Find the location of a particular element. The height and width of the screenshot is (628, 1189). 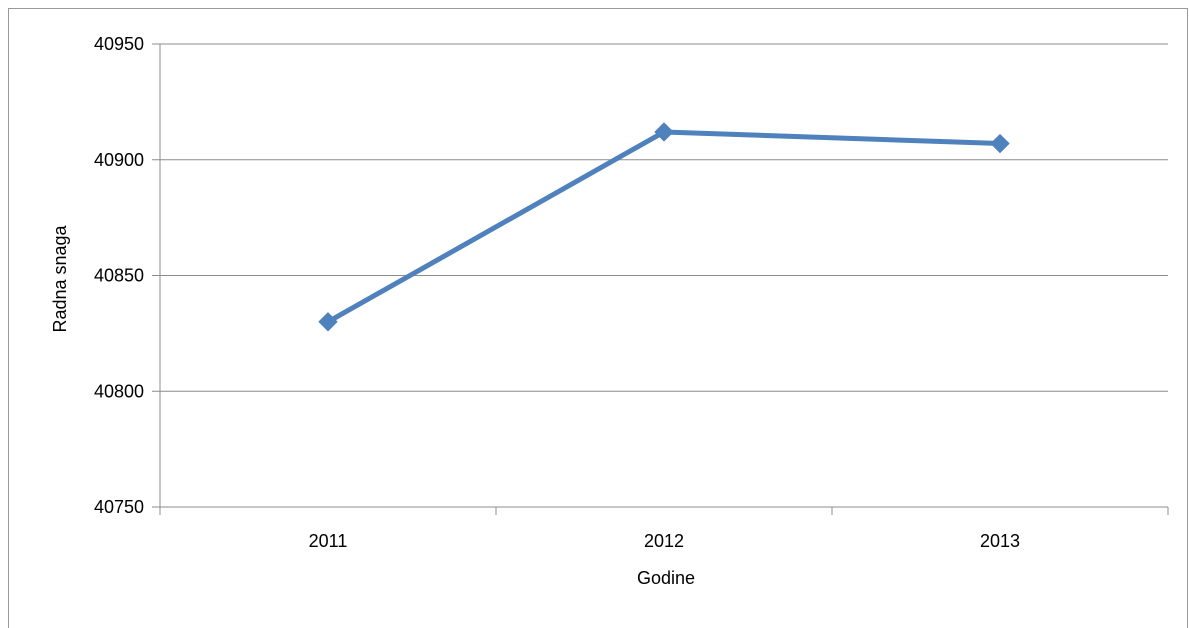

y-tick-label: 40850 is located at coordinates (119, 276).